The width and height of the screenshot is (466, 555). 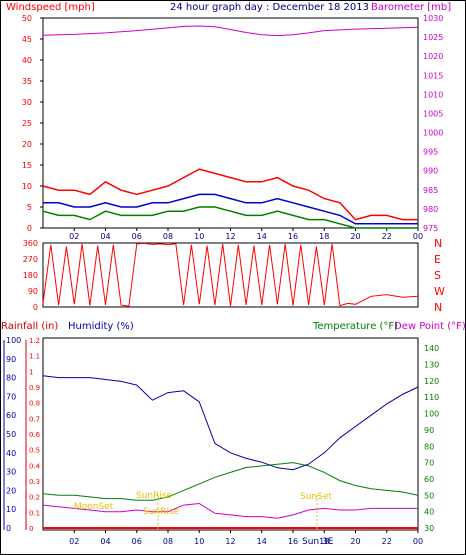 I want to click on barometer-tick-label: 1025, so click(x=433, y=37).